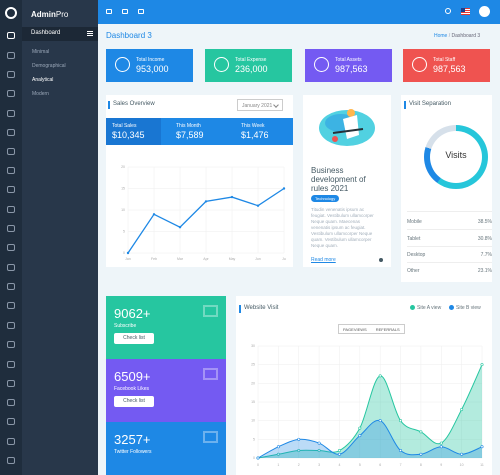  I want to click on legend-site-b: Site B view, so click(465, 308).